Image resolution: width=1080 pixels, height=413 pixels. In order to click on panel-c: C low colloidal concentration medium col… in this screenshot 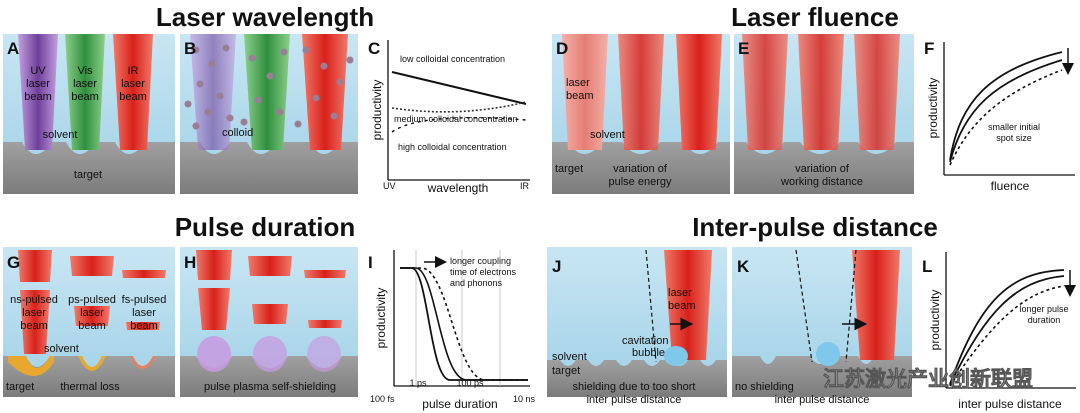, I will do `click(449, 117)`.